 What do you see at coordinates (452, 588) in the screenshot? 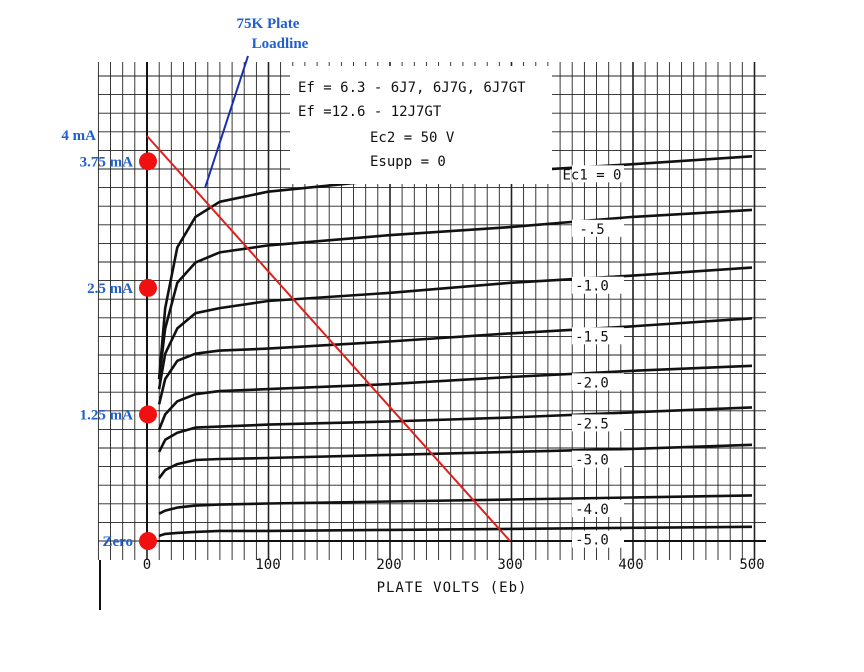
I see `x-axis-title: PLATE VOLTS (Eb)` at bounding box center [452, 588].